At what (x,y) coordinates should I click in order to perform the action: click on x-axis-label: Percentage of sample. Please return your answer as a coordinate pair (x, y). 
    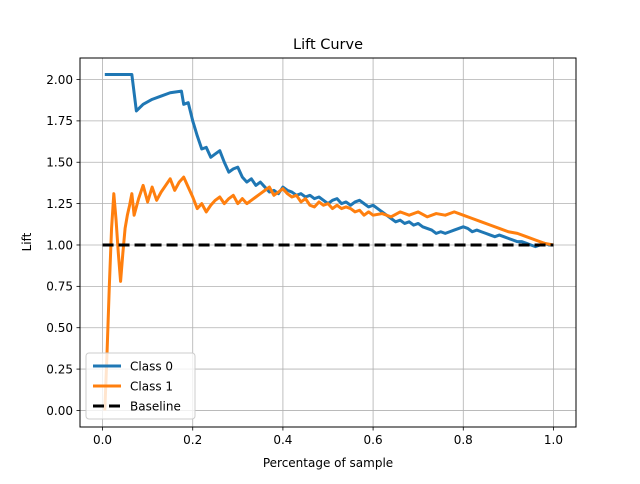
    Looking at the image, I should click on (328, 463).